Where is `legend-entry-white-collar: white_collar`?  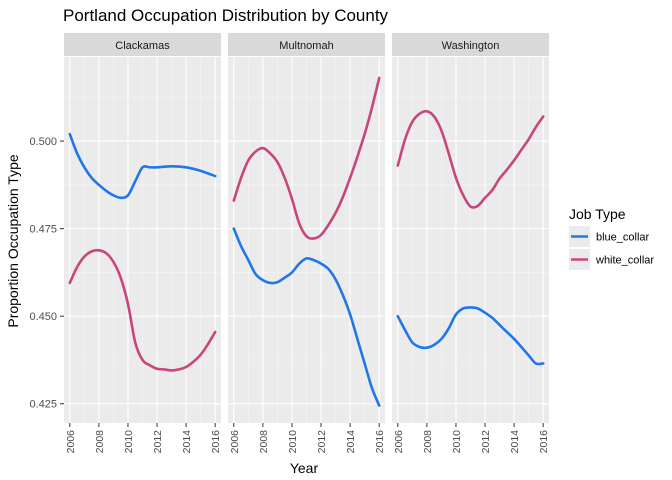 legend-entry-white-collar: white_collar is located at coordinates (611, 259).